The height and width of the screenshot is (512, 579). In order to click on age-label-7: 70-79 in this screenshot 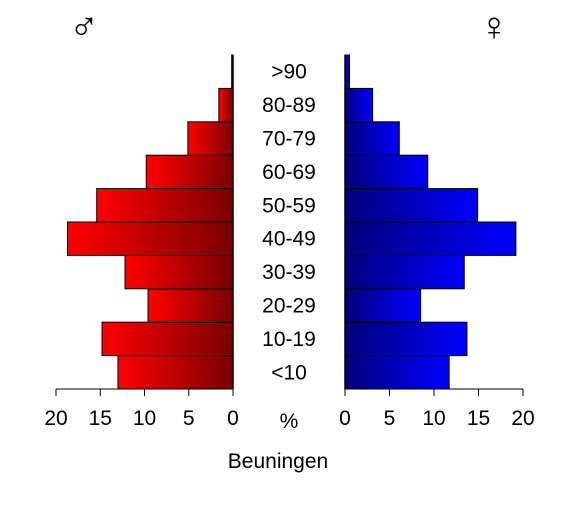, I will do `click(289, 139)`.